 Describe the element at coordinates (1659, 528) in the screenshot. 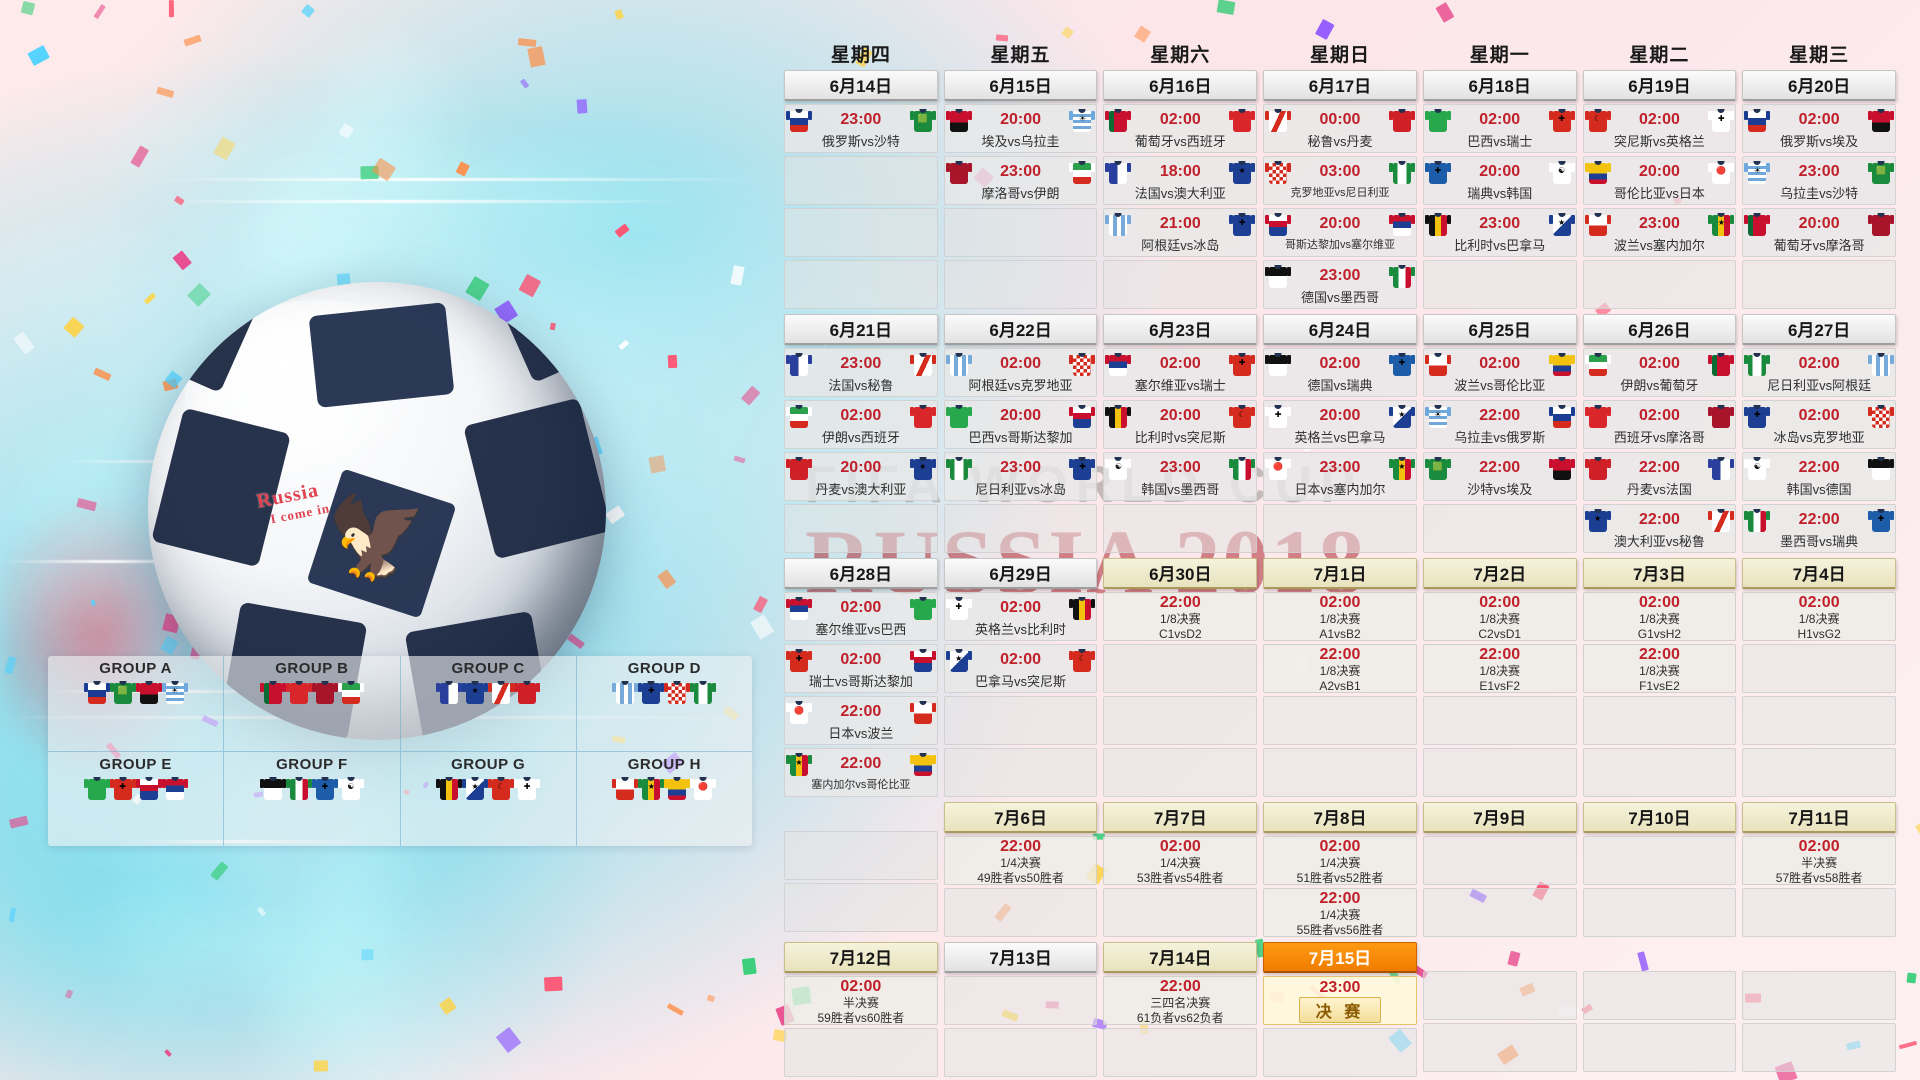

I see `match-cell: ★ 22:00 澳大利亚vs秘鲁` at that location.